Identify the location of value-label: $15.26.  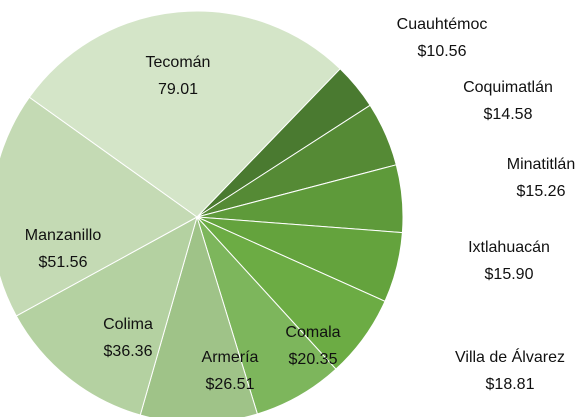
(541, 191).